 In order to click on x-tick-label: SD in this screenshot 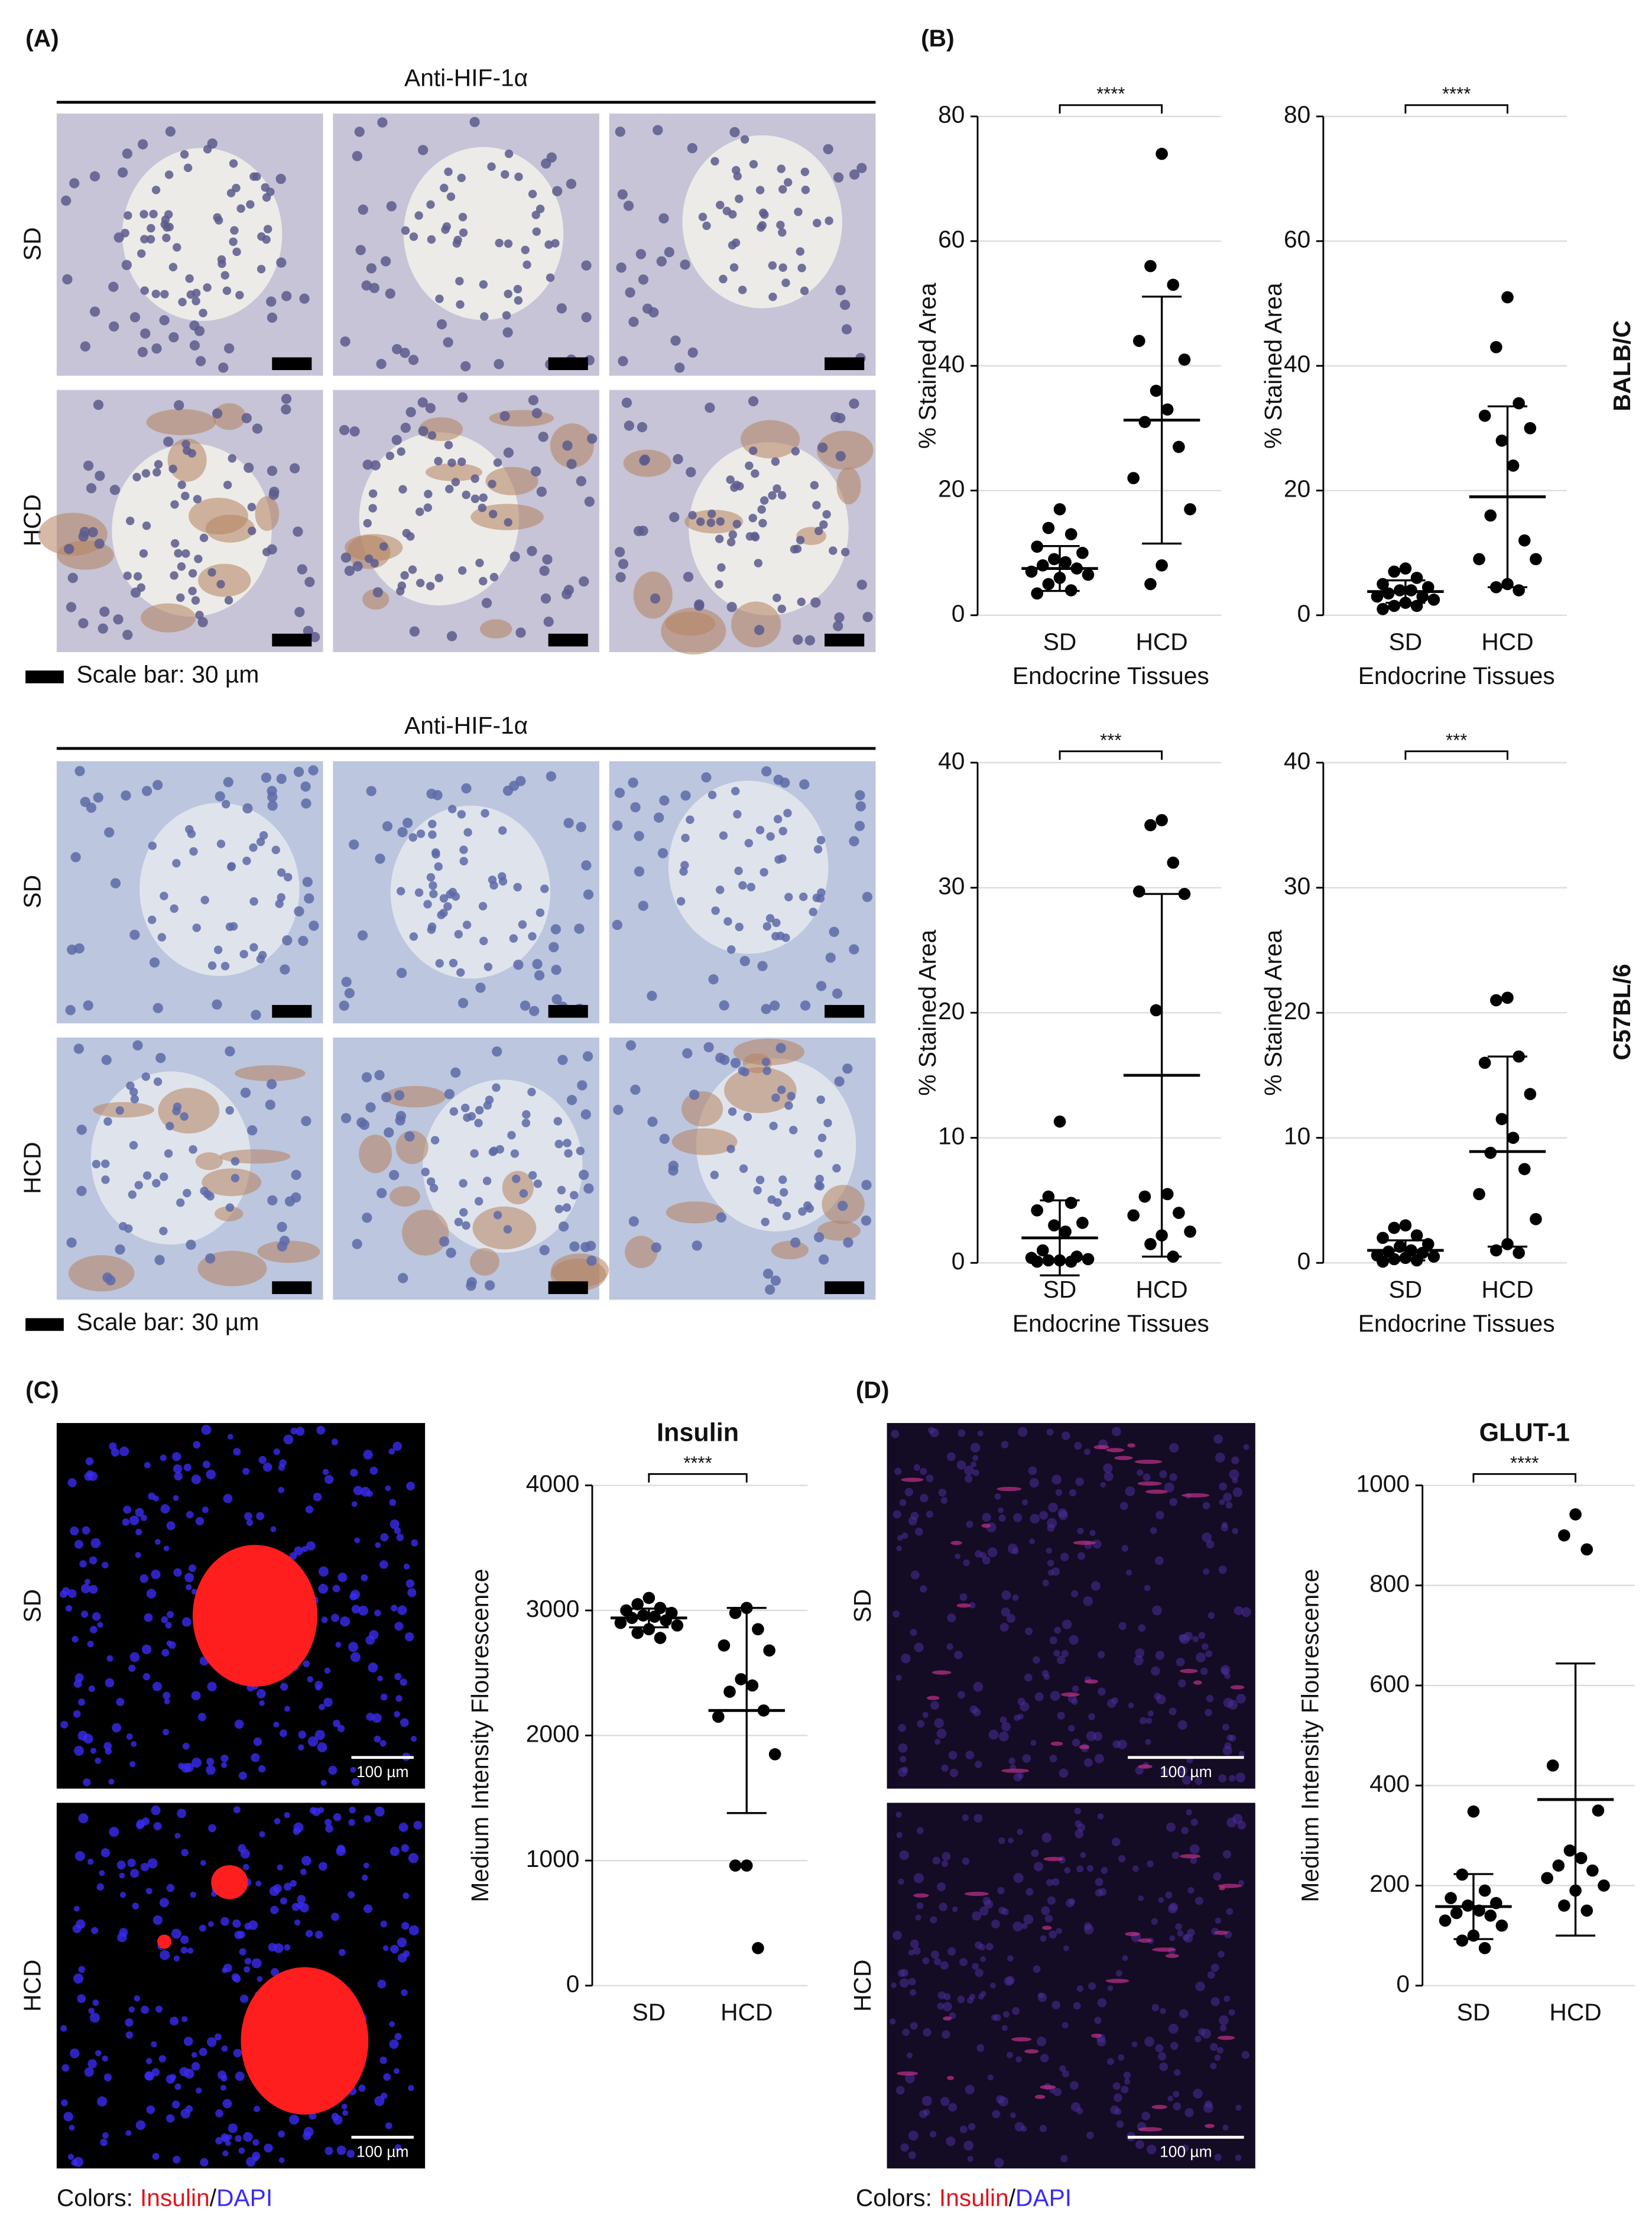, I will do `click(1406, 641)`.